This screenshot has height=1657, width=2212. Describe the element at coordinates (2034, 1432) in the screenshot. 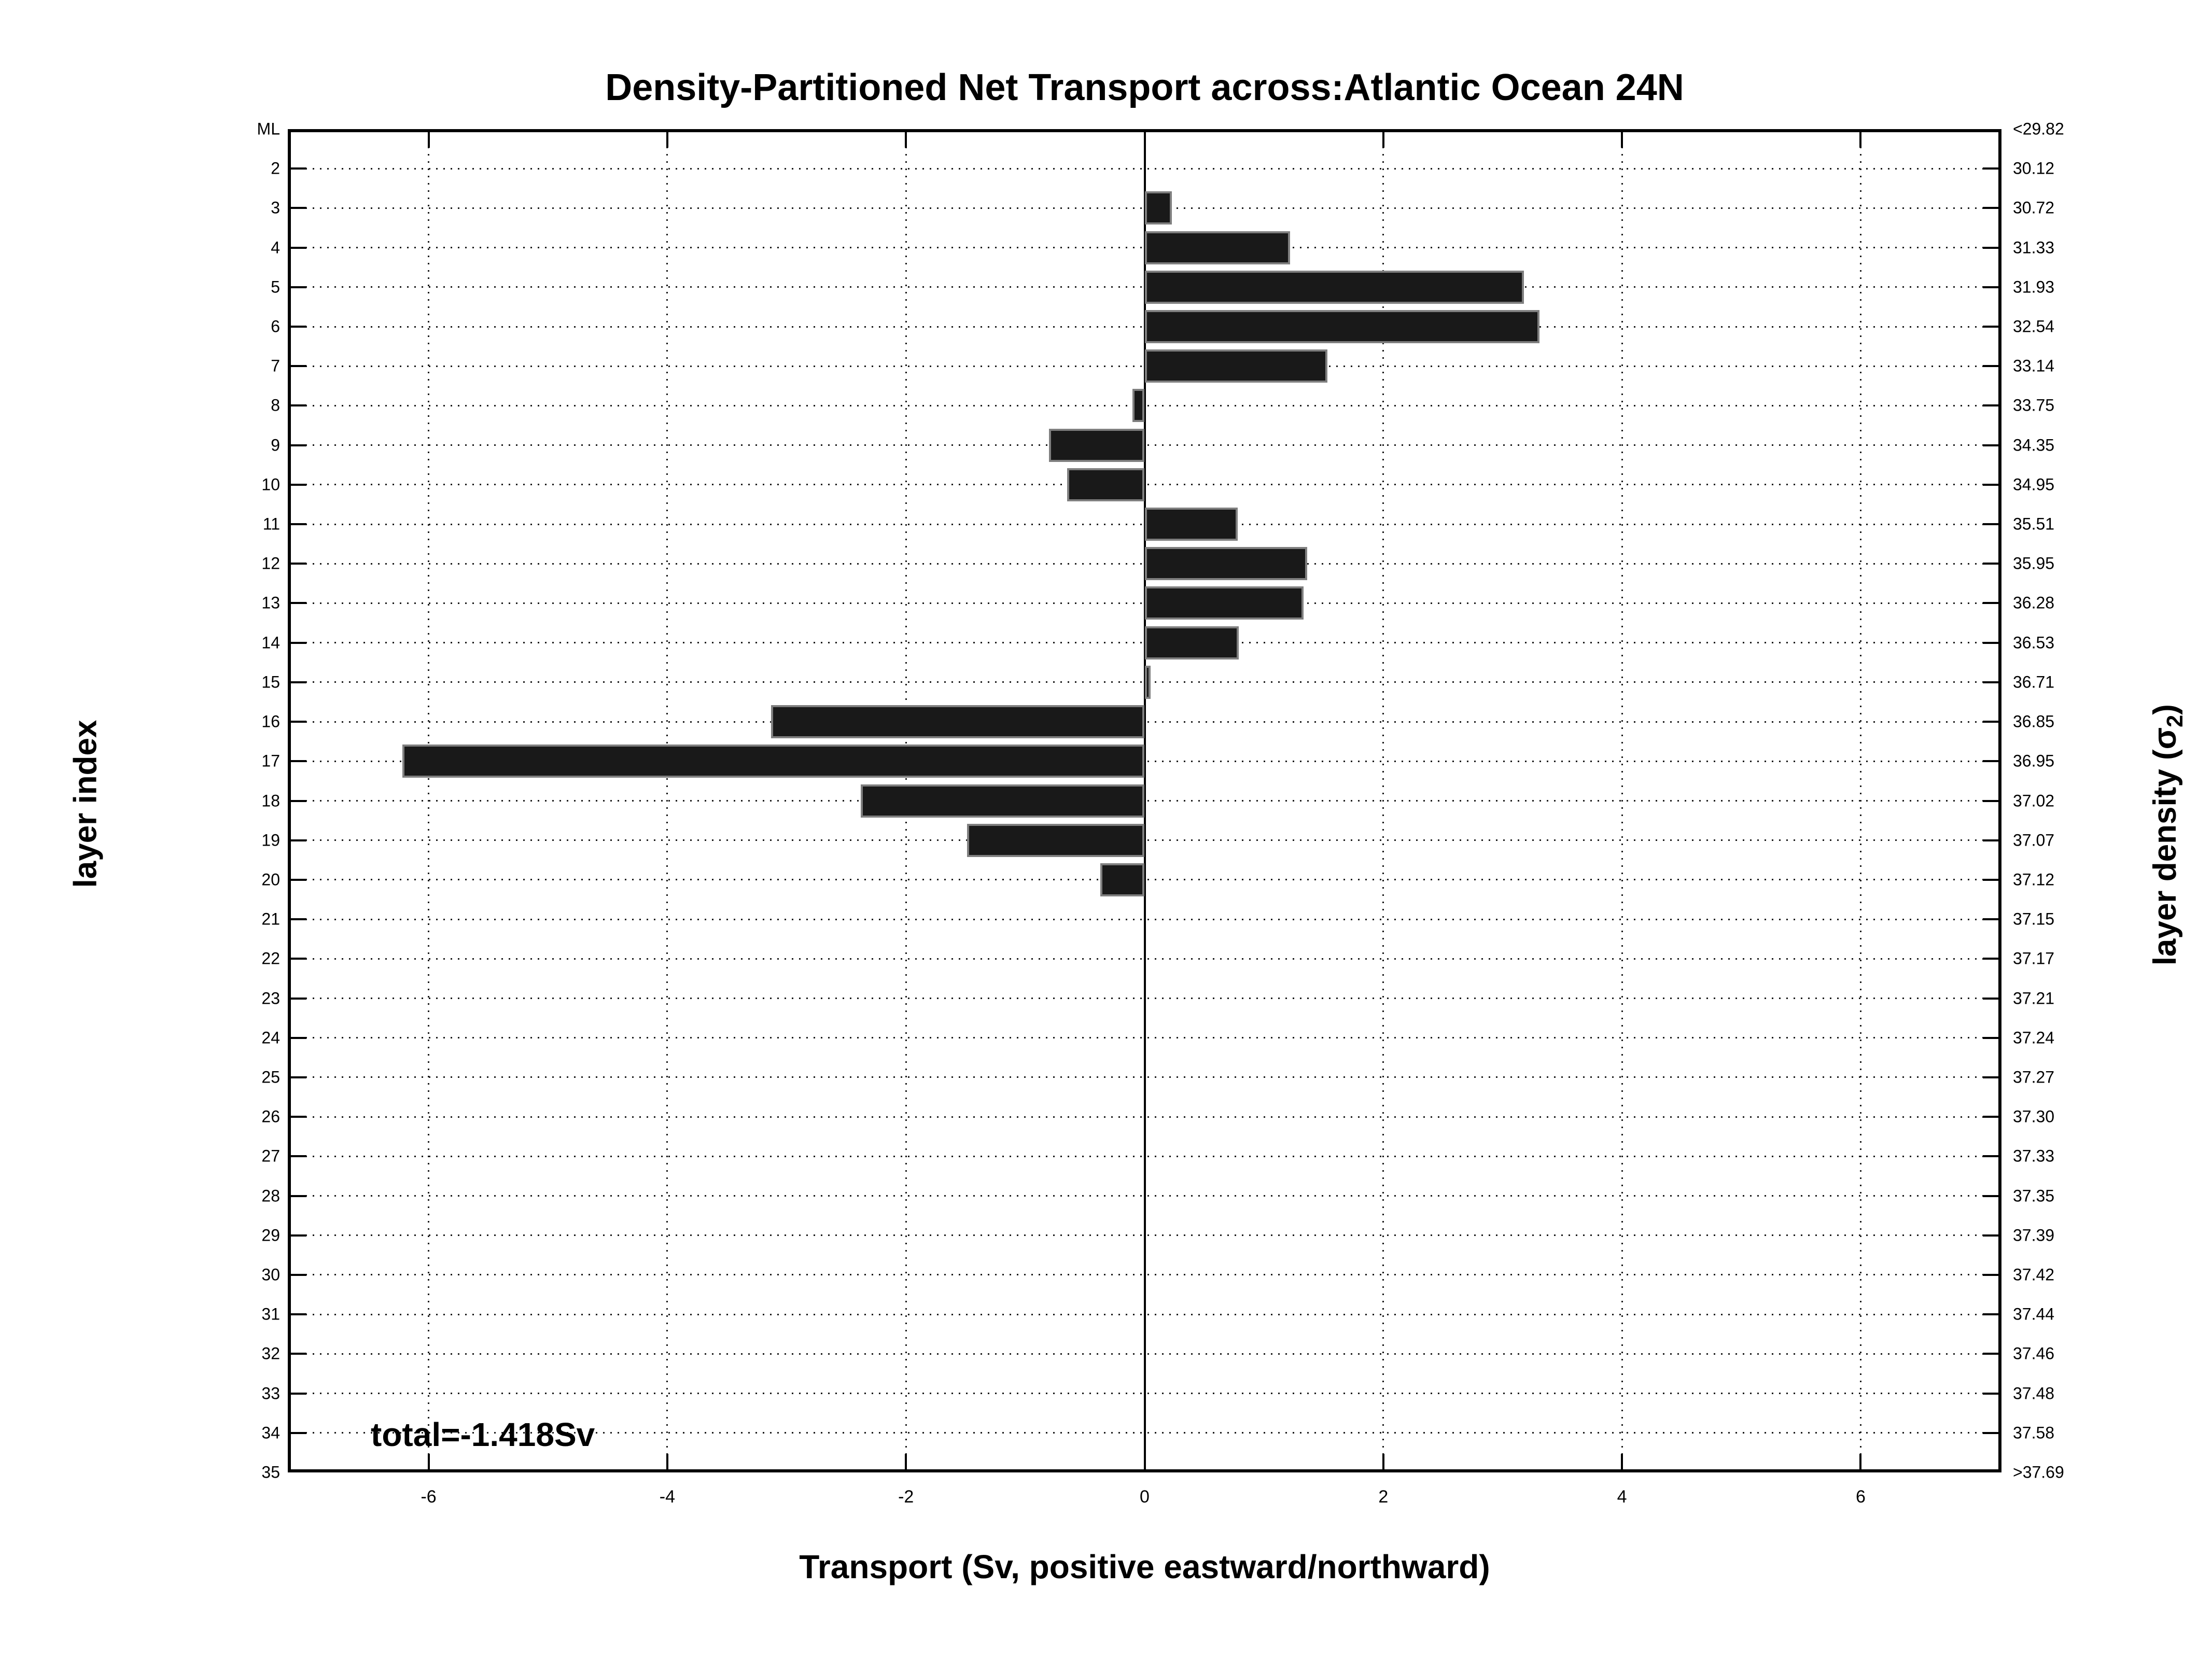

I see `y-tick-label-right: 37.58` at that location.